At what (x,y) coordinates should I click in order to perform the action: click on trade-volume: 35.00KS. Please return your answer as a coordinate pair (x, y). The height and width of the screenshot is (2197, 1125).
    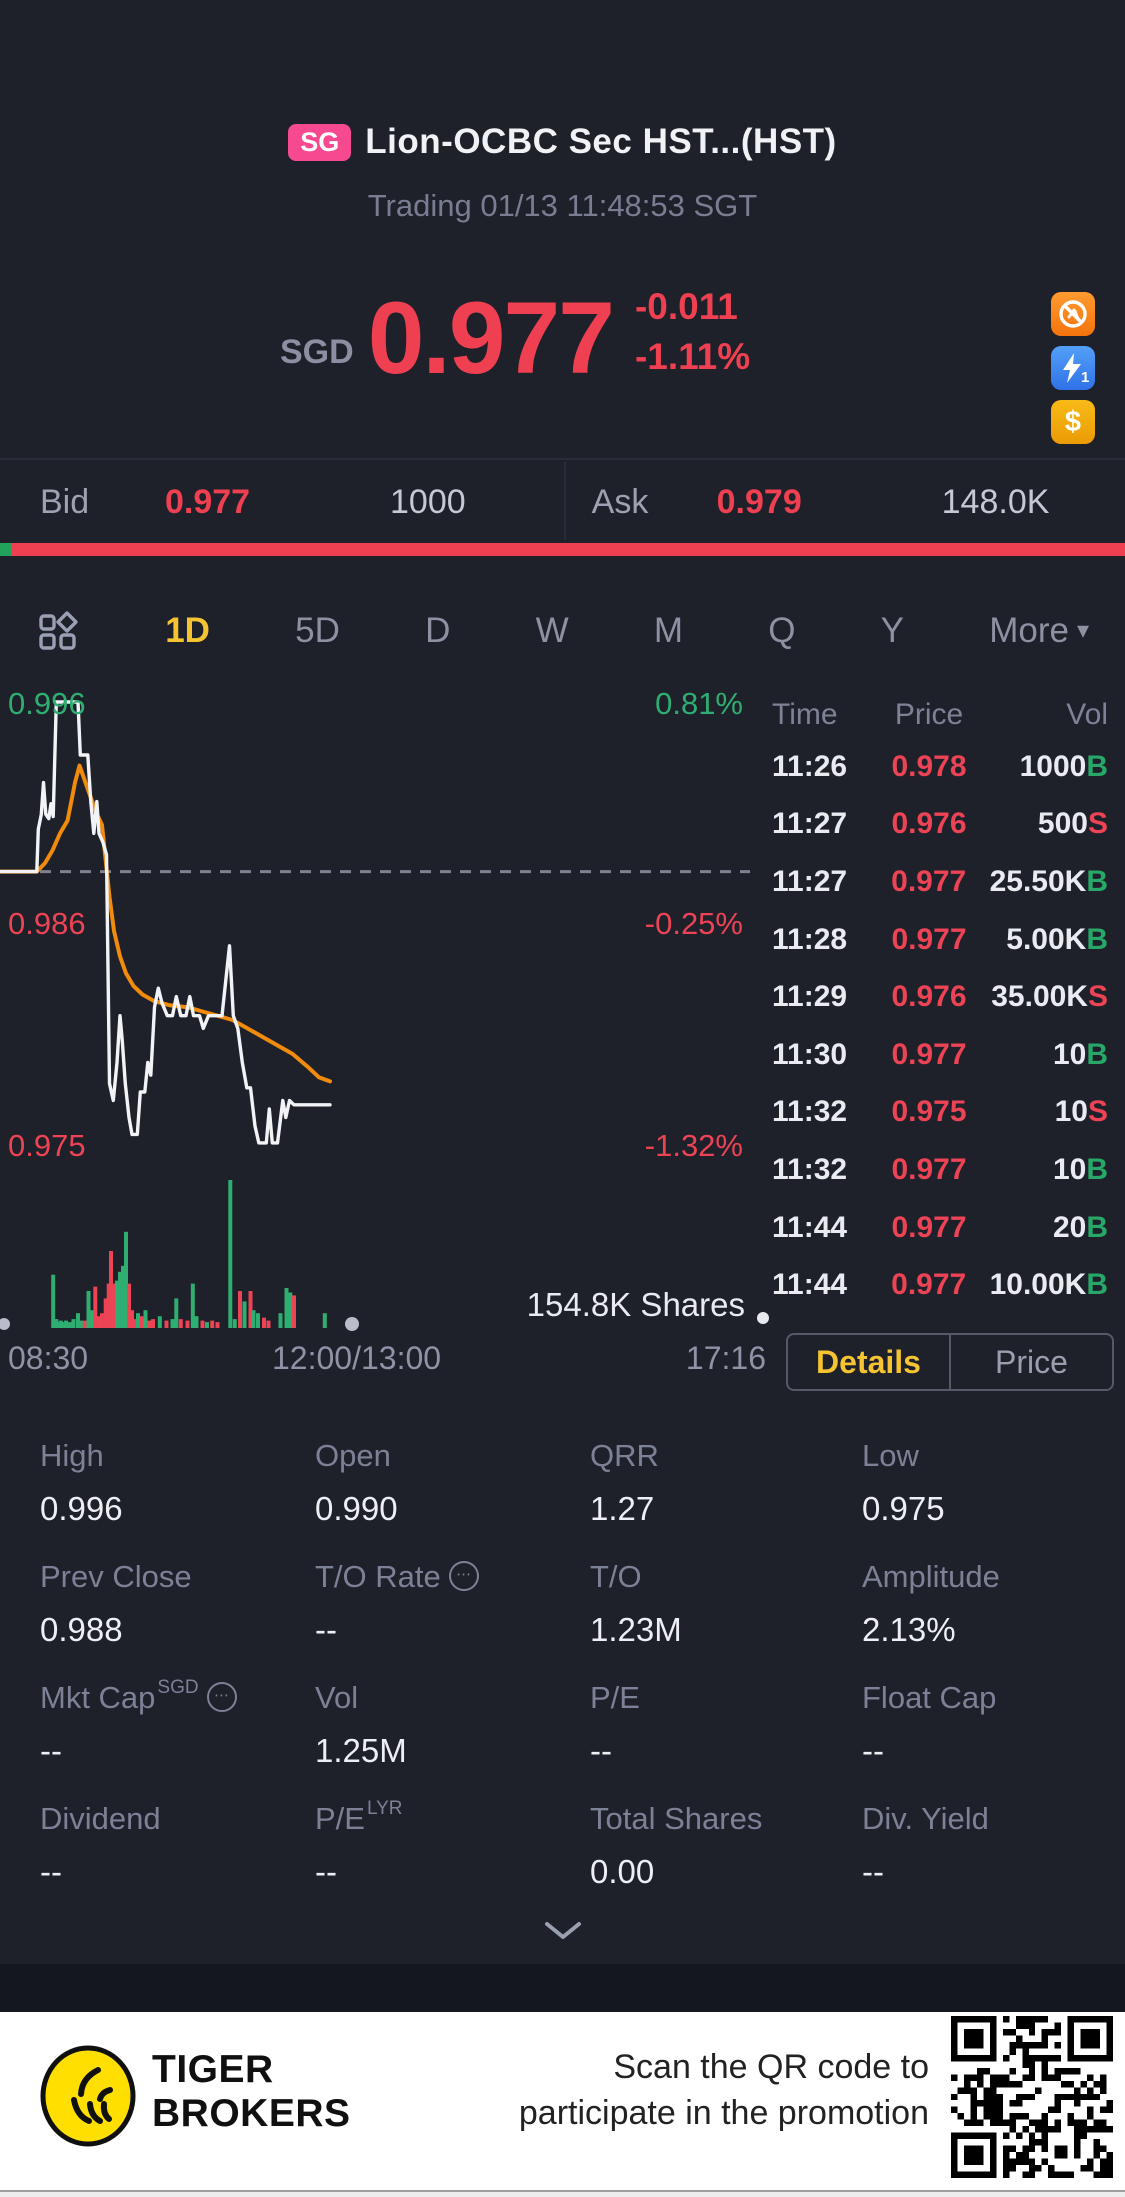
    Looking at the image, I should click on (1049, 997).